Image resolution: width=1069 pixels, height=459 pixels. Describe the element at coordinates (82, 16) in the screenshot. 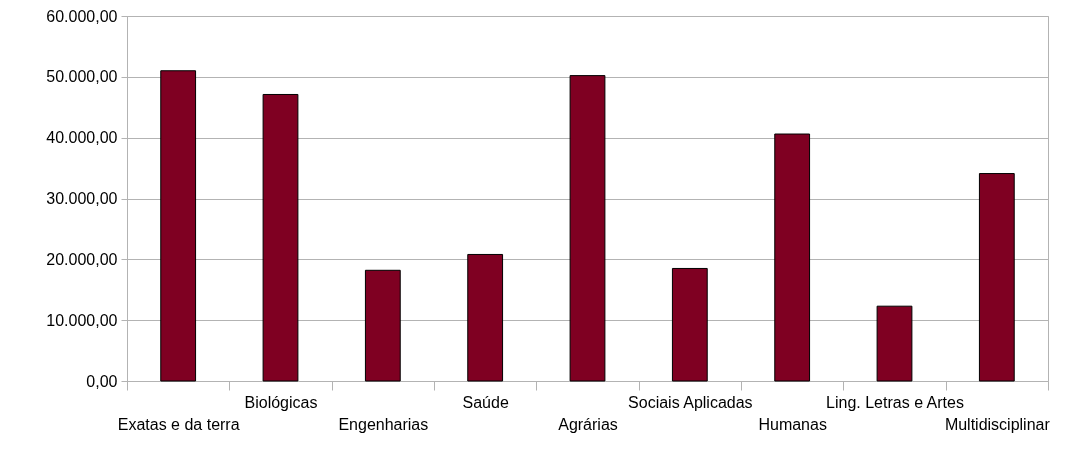

I see `y-tick-label: 60.000,00` at that location.